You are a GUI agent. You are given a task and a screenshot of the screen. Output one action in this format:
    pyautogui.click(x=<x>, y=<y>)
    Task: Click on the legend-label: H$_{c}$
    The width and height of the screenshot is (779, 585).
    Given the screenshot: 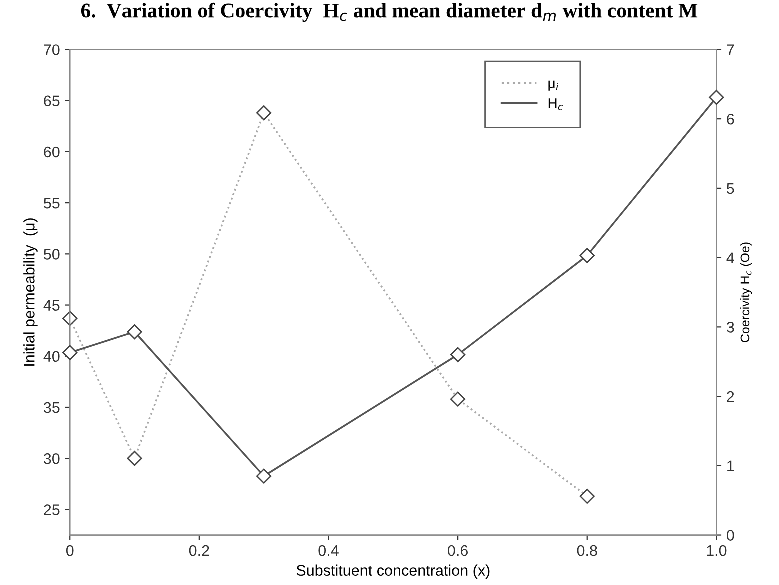 What is the action you would take?
    pyautogui.click(x=556, y=104)
    